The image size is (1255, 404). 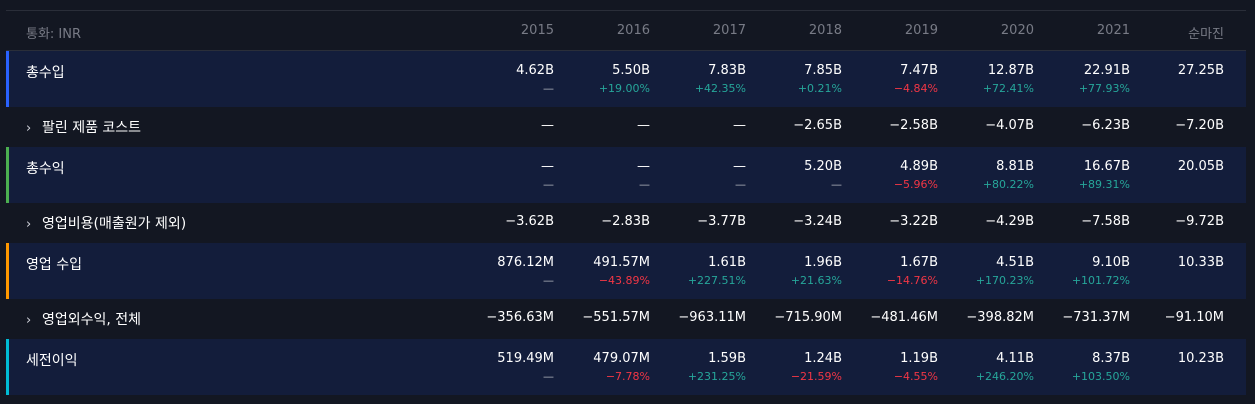 I want to click on row-label: › 영업비용(매출원가 제외), so click(x=106, y=223).